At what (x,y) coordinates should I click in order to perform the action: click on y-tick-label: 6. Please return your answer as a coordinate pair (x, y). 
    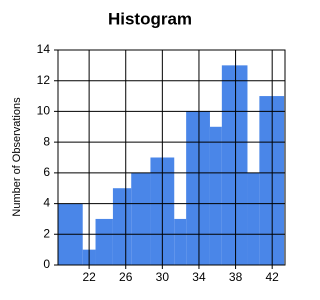
    Looking at the image, I should click on (46, 172).